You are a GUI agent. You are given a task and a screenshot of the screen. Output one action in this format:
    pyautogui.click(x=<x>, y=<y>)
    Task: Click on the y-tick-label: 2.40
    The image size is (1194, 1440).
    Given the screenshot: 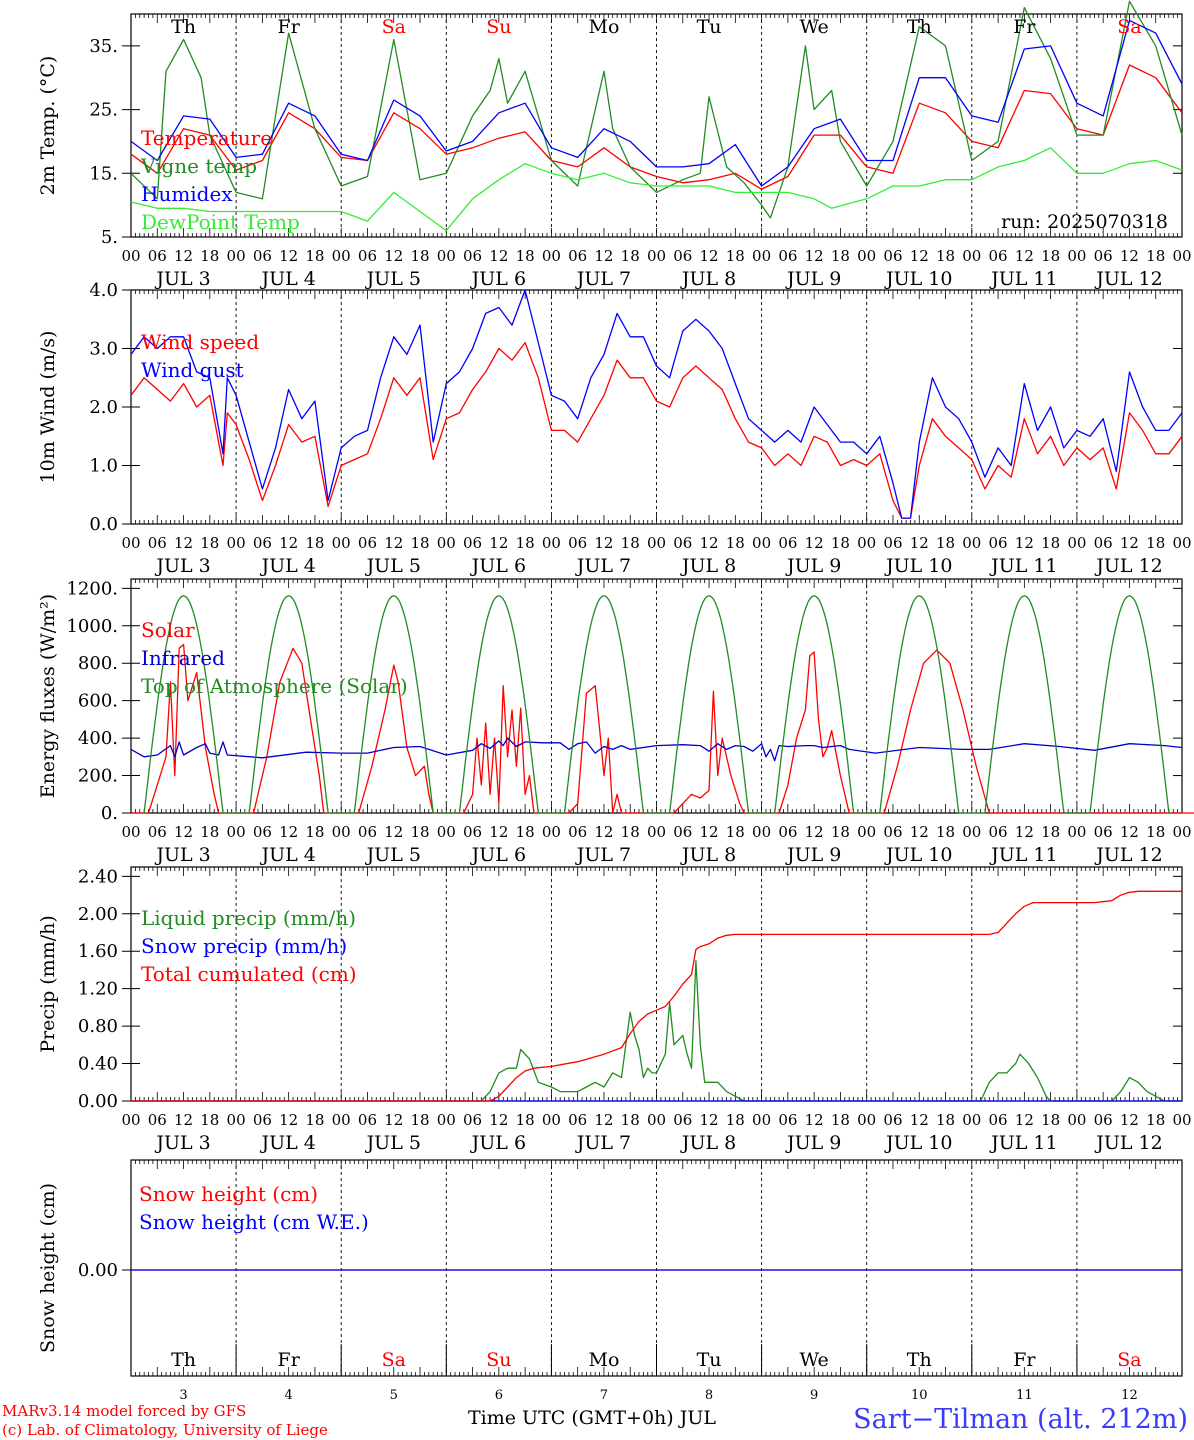 What is the action you would take?
    pyautogui.click(x=98, y=876)
    